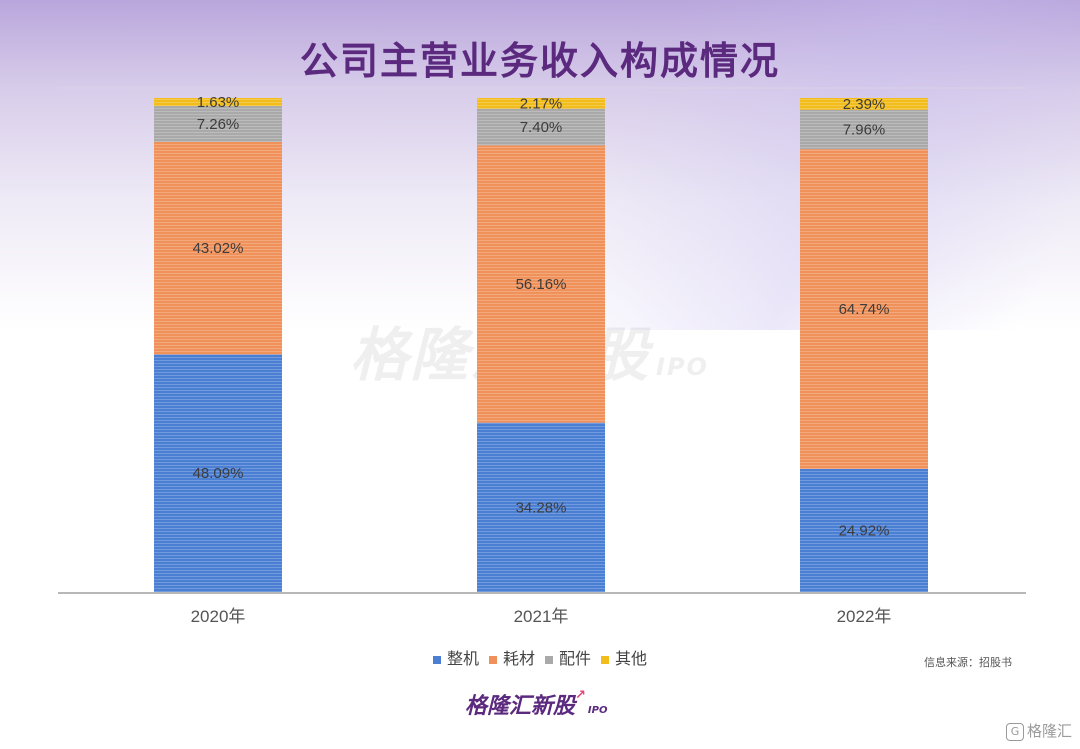 This screenshot has height=749, width=1080. I want to click on legend: 整机 耗材 配件 其他, so click(540, 657).